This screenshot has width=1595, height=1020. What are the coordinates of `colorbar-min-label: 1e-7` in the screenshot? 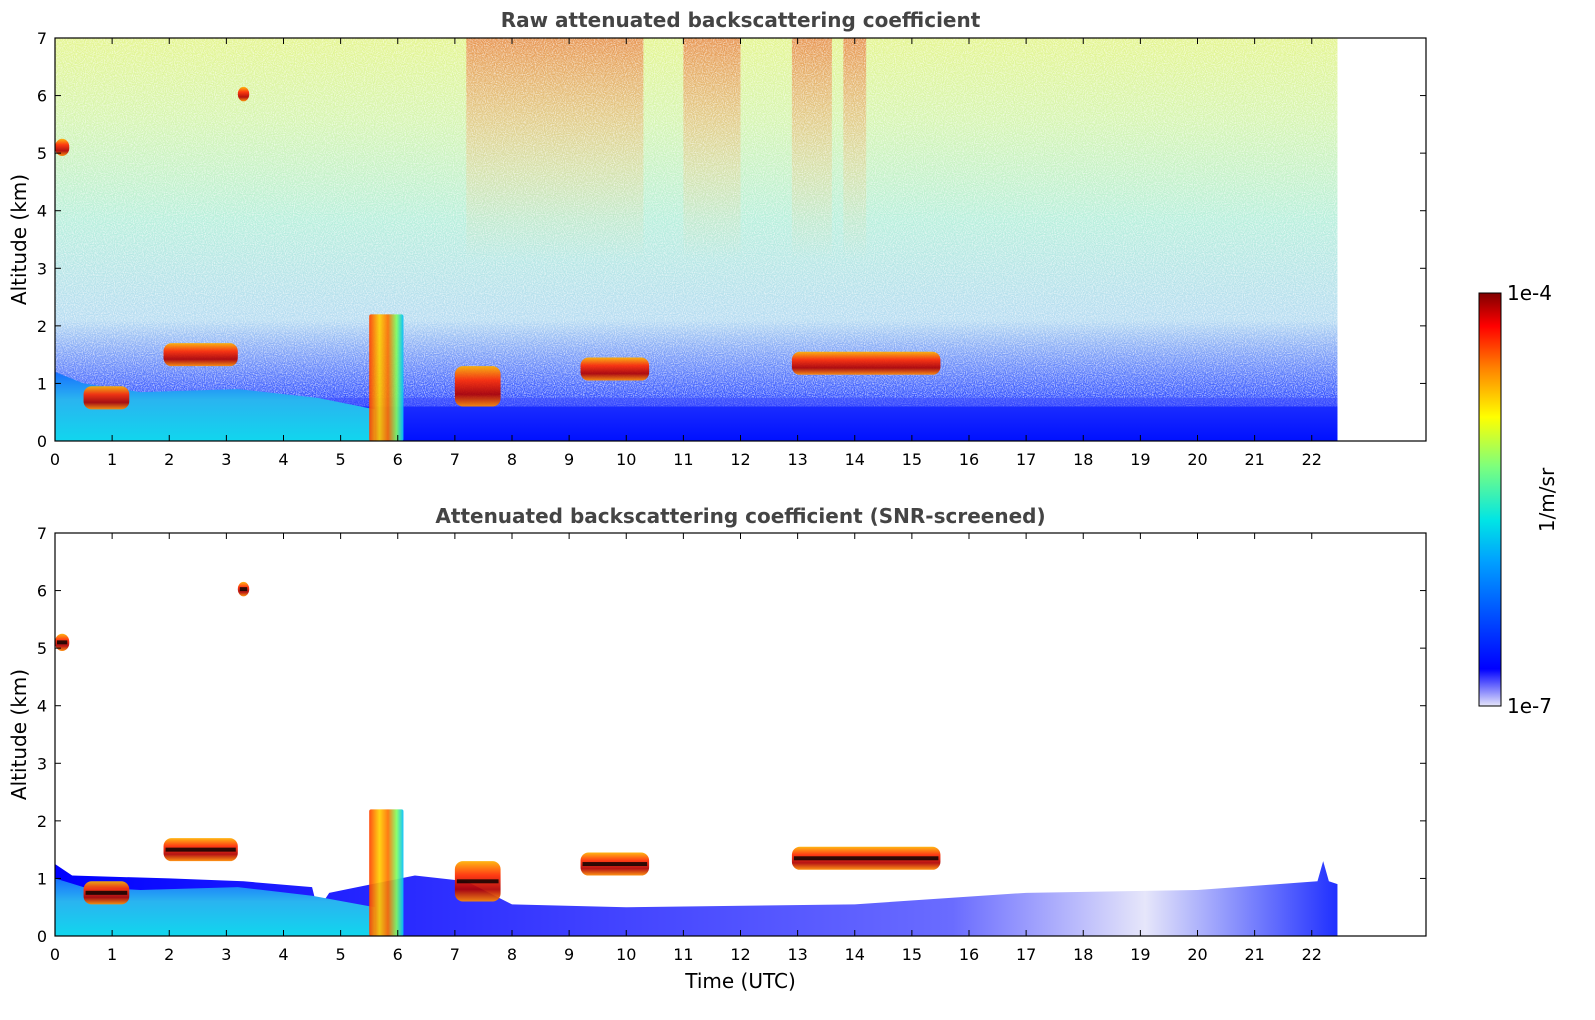 It's located at (1529, 706).